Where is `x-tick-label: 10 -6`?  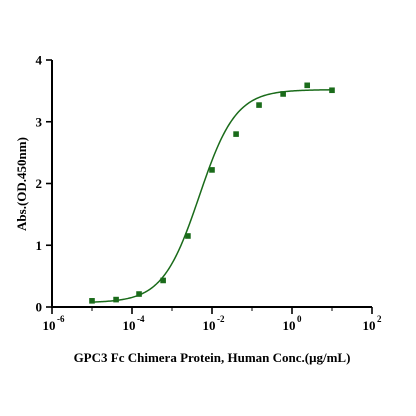
x-tick-label: 10 -6 is located at coordinates (54, 323).